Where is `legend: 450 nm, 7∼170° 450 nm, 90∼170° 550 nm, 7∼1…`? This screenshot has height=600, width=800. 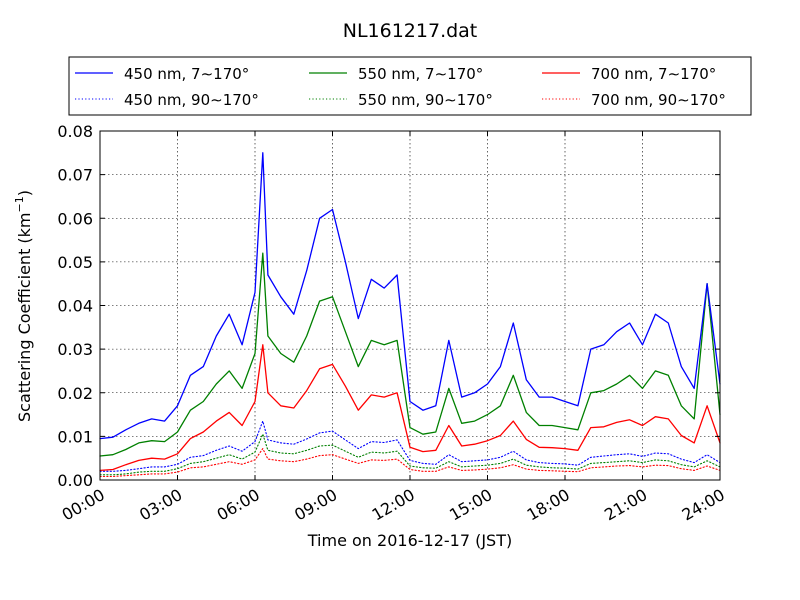 legend: 450 nm, 7∼170° 450 nm, 90∼170° 550 nm, 7∼1… is located at coordinates (410, 86).